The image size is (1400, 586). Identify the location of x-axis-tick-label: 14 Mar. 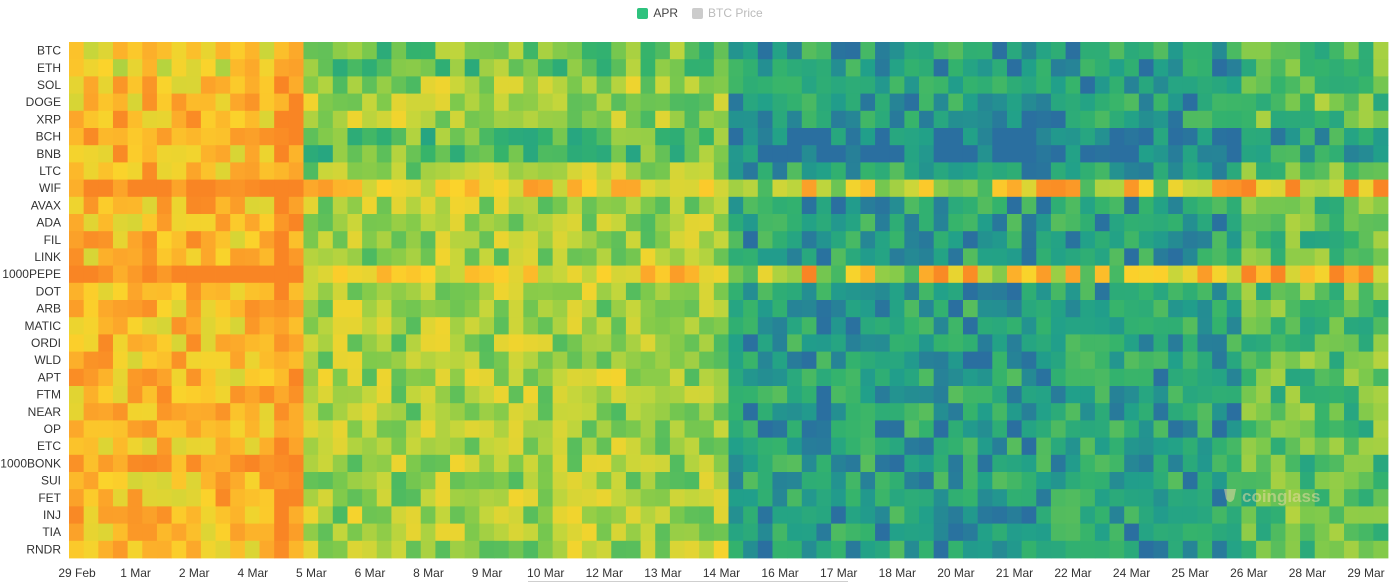
(721, 573).